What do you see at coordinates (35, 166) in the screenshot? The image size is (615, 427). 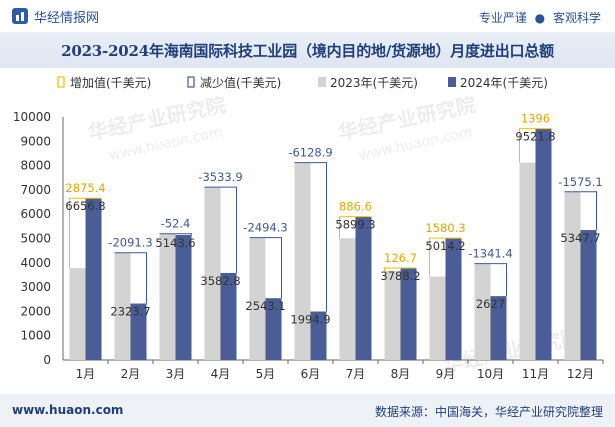 I see `y-tick-label: 8000` at bounding box center [35, 166].